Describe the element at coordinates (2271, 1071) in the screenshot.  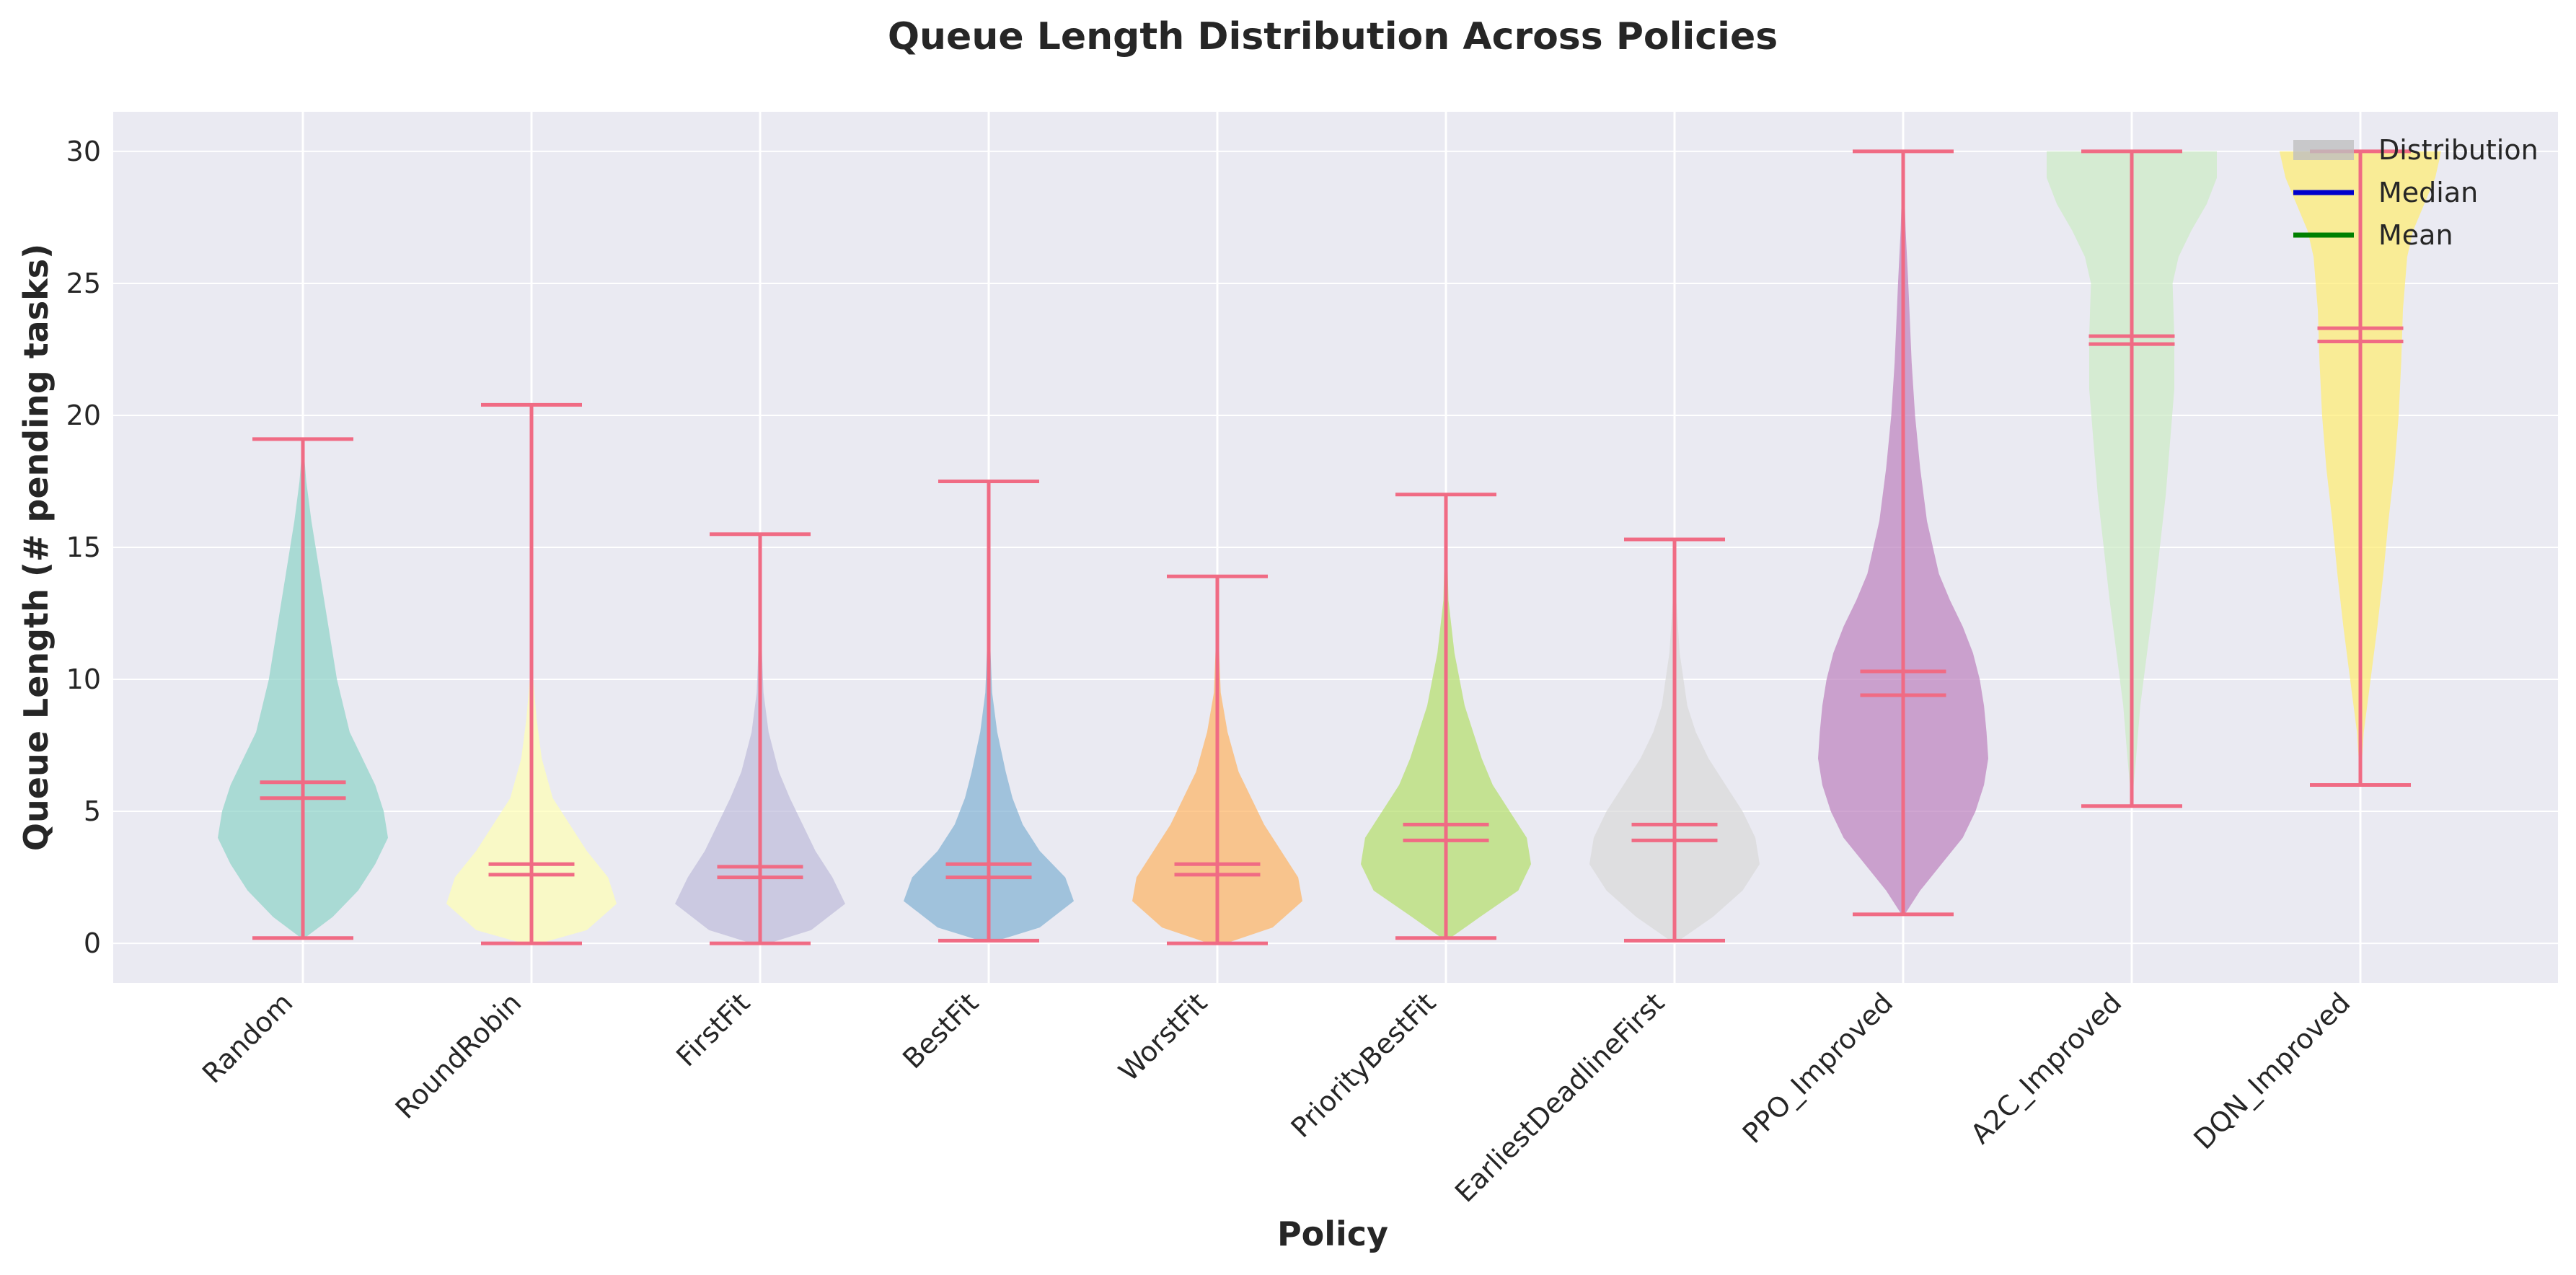
I see `x-tick-label: DQN_Improved` at that location.